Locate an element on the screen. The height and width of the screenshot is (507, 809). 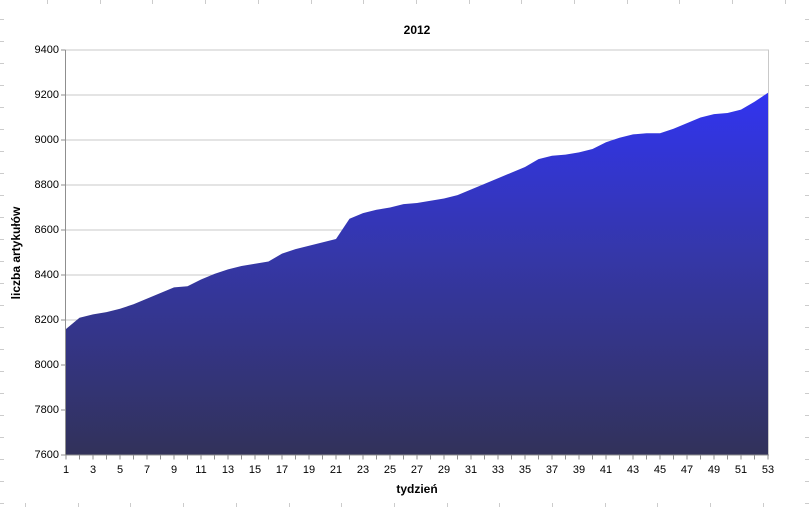
x-tick-label: 39 is located at coordinates (579, 470).